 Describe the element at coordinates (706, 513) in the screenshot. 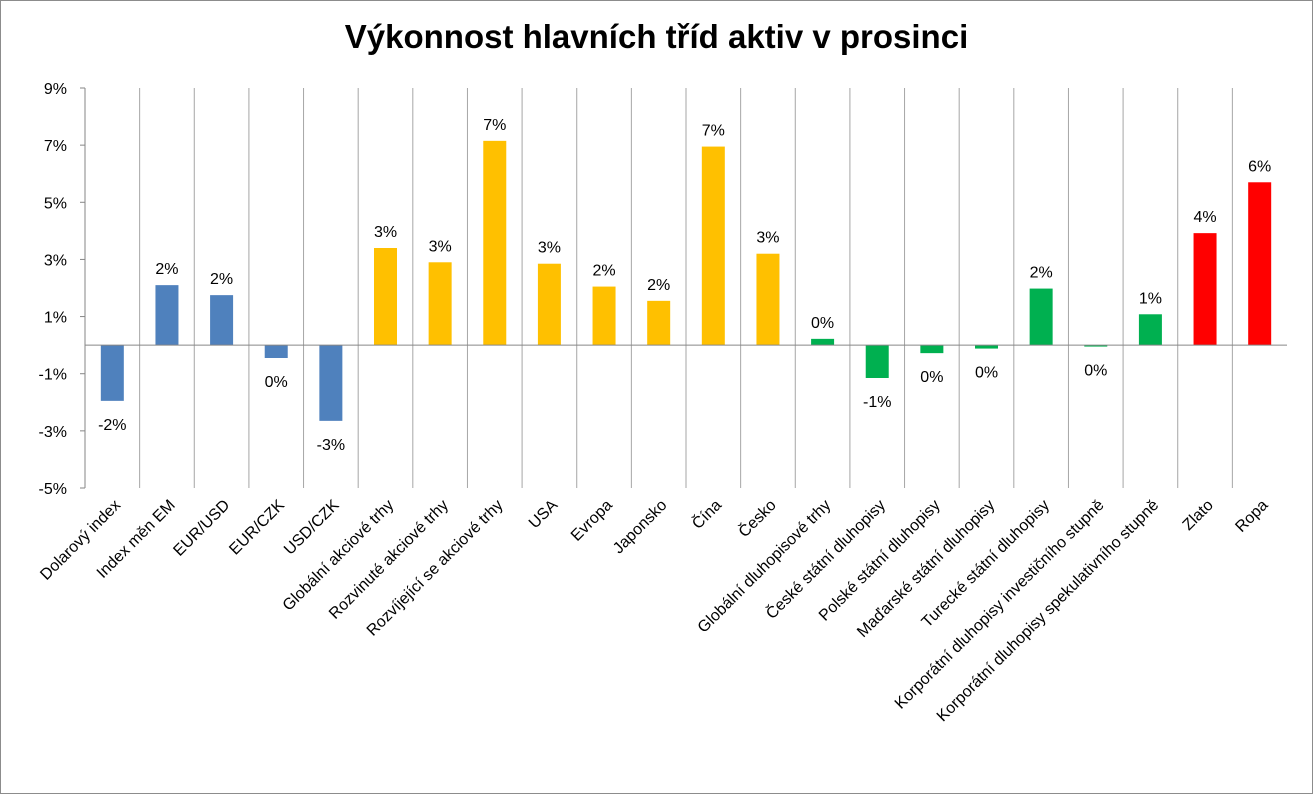

I see `category-label: Čína` at that location.